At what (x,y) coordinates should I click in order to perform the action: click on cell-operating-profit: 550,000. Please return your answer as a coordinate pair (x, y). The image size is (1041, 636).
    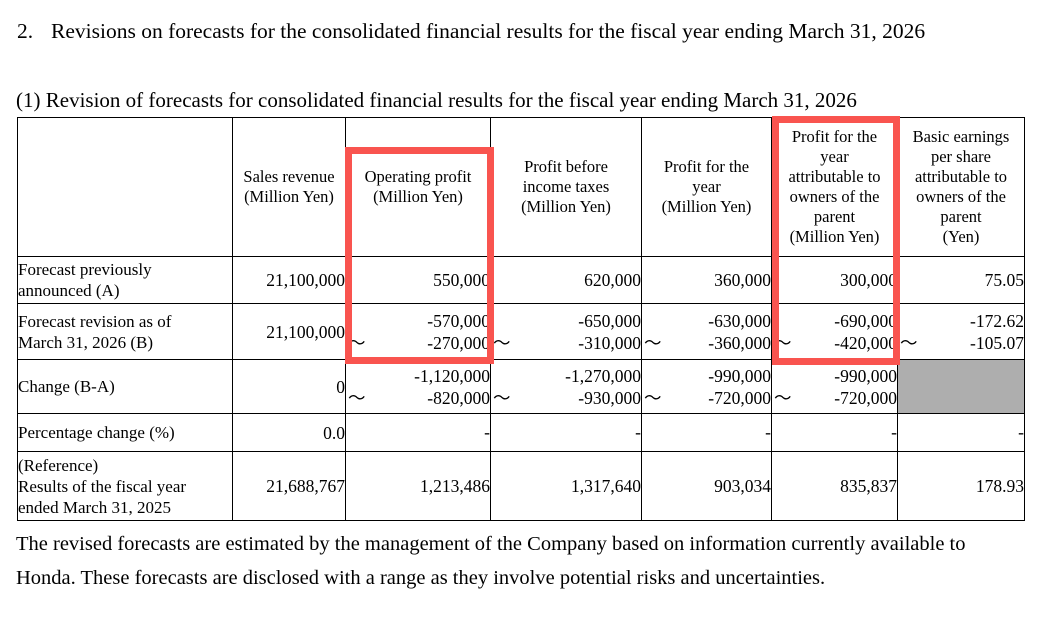
    Looking at the image, I should click on (418, 280).